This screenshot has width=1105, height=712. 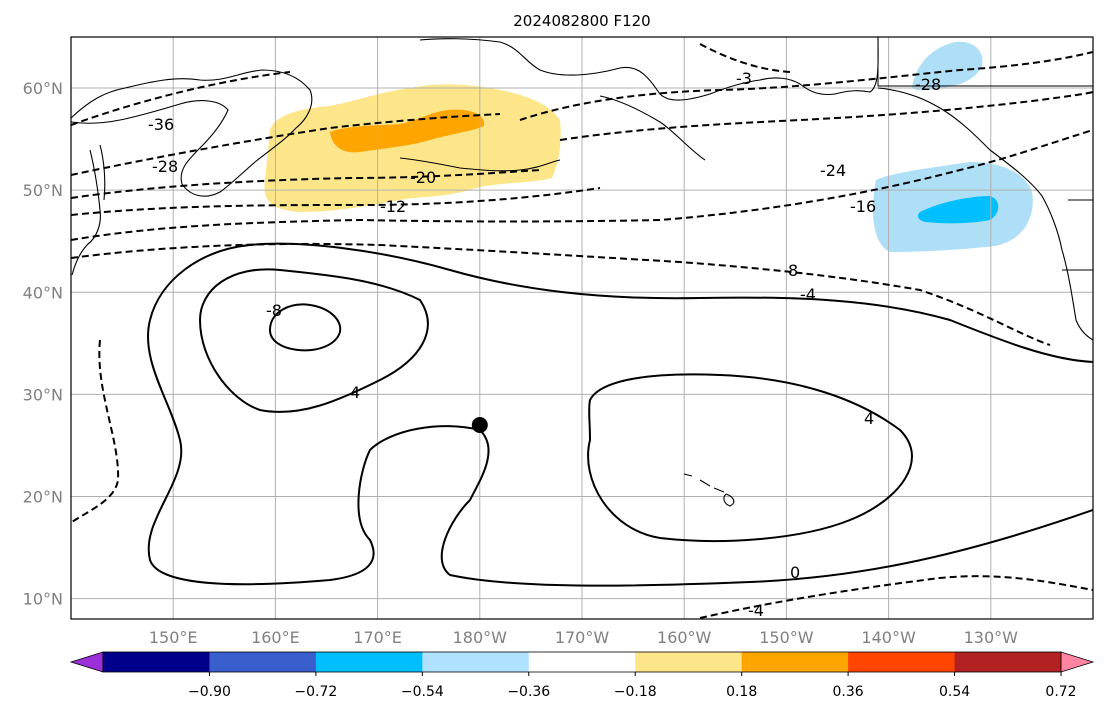 What do you see at coordinates (684, 637) in the screenshot?
I see `longitude-tick-label: 160°W` at bounding box center [684, 637].